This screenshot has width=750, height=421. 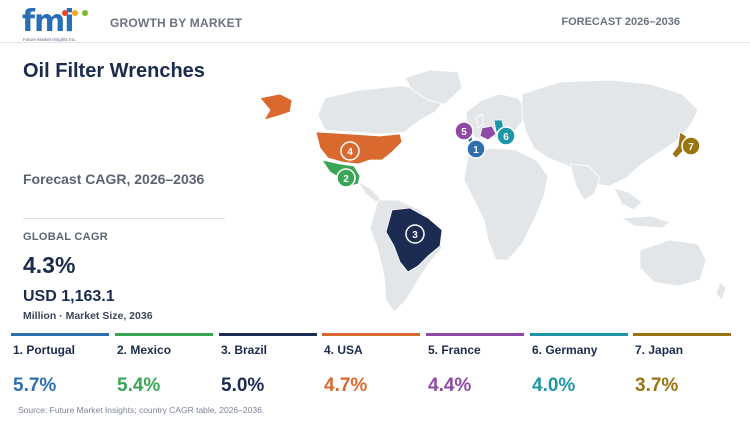 What do you see at coordinates (673, 263) in the screenshot?
I see `land-australia` at bounding box center [673, 263].